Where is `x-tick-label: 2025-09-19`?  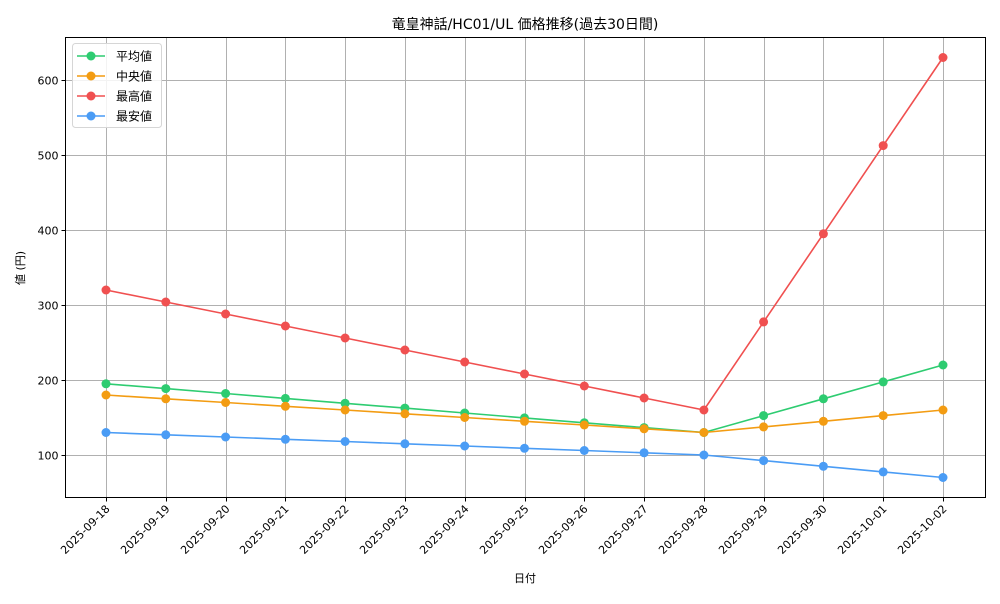 x-tick-label: 2025-09-19 is located at coordinates (145, 529).